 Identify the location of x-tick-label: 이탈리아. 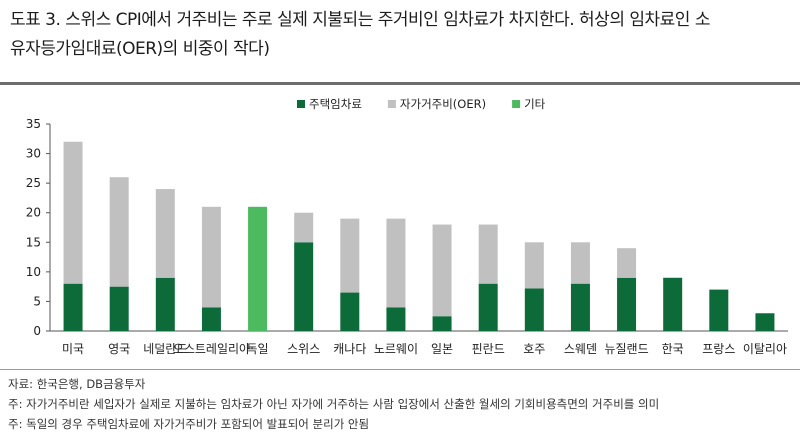
(765, 349).